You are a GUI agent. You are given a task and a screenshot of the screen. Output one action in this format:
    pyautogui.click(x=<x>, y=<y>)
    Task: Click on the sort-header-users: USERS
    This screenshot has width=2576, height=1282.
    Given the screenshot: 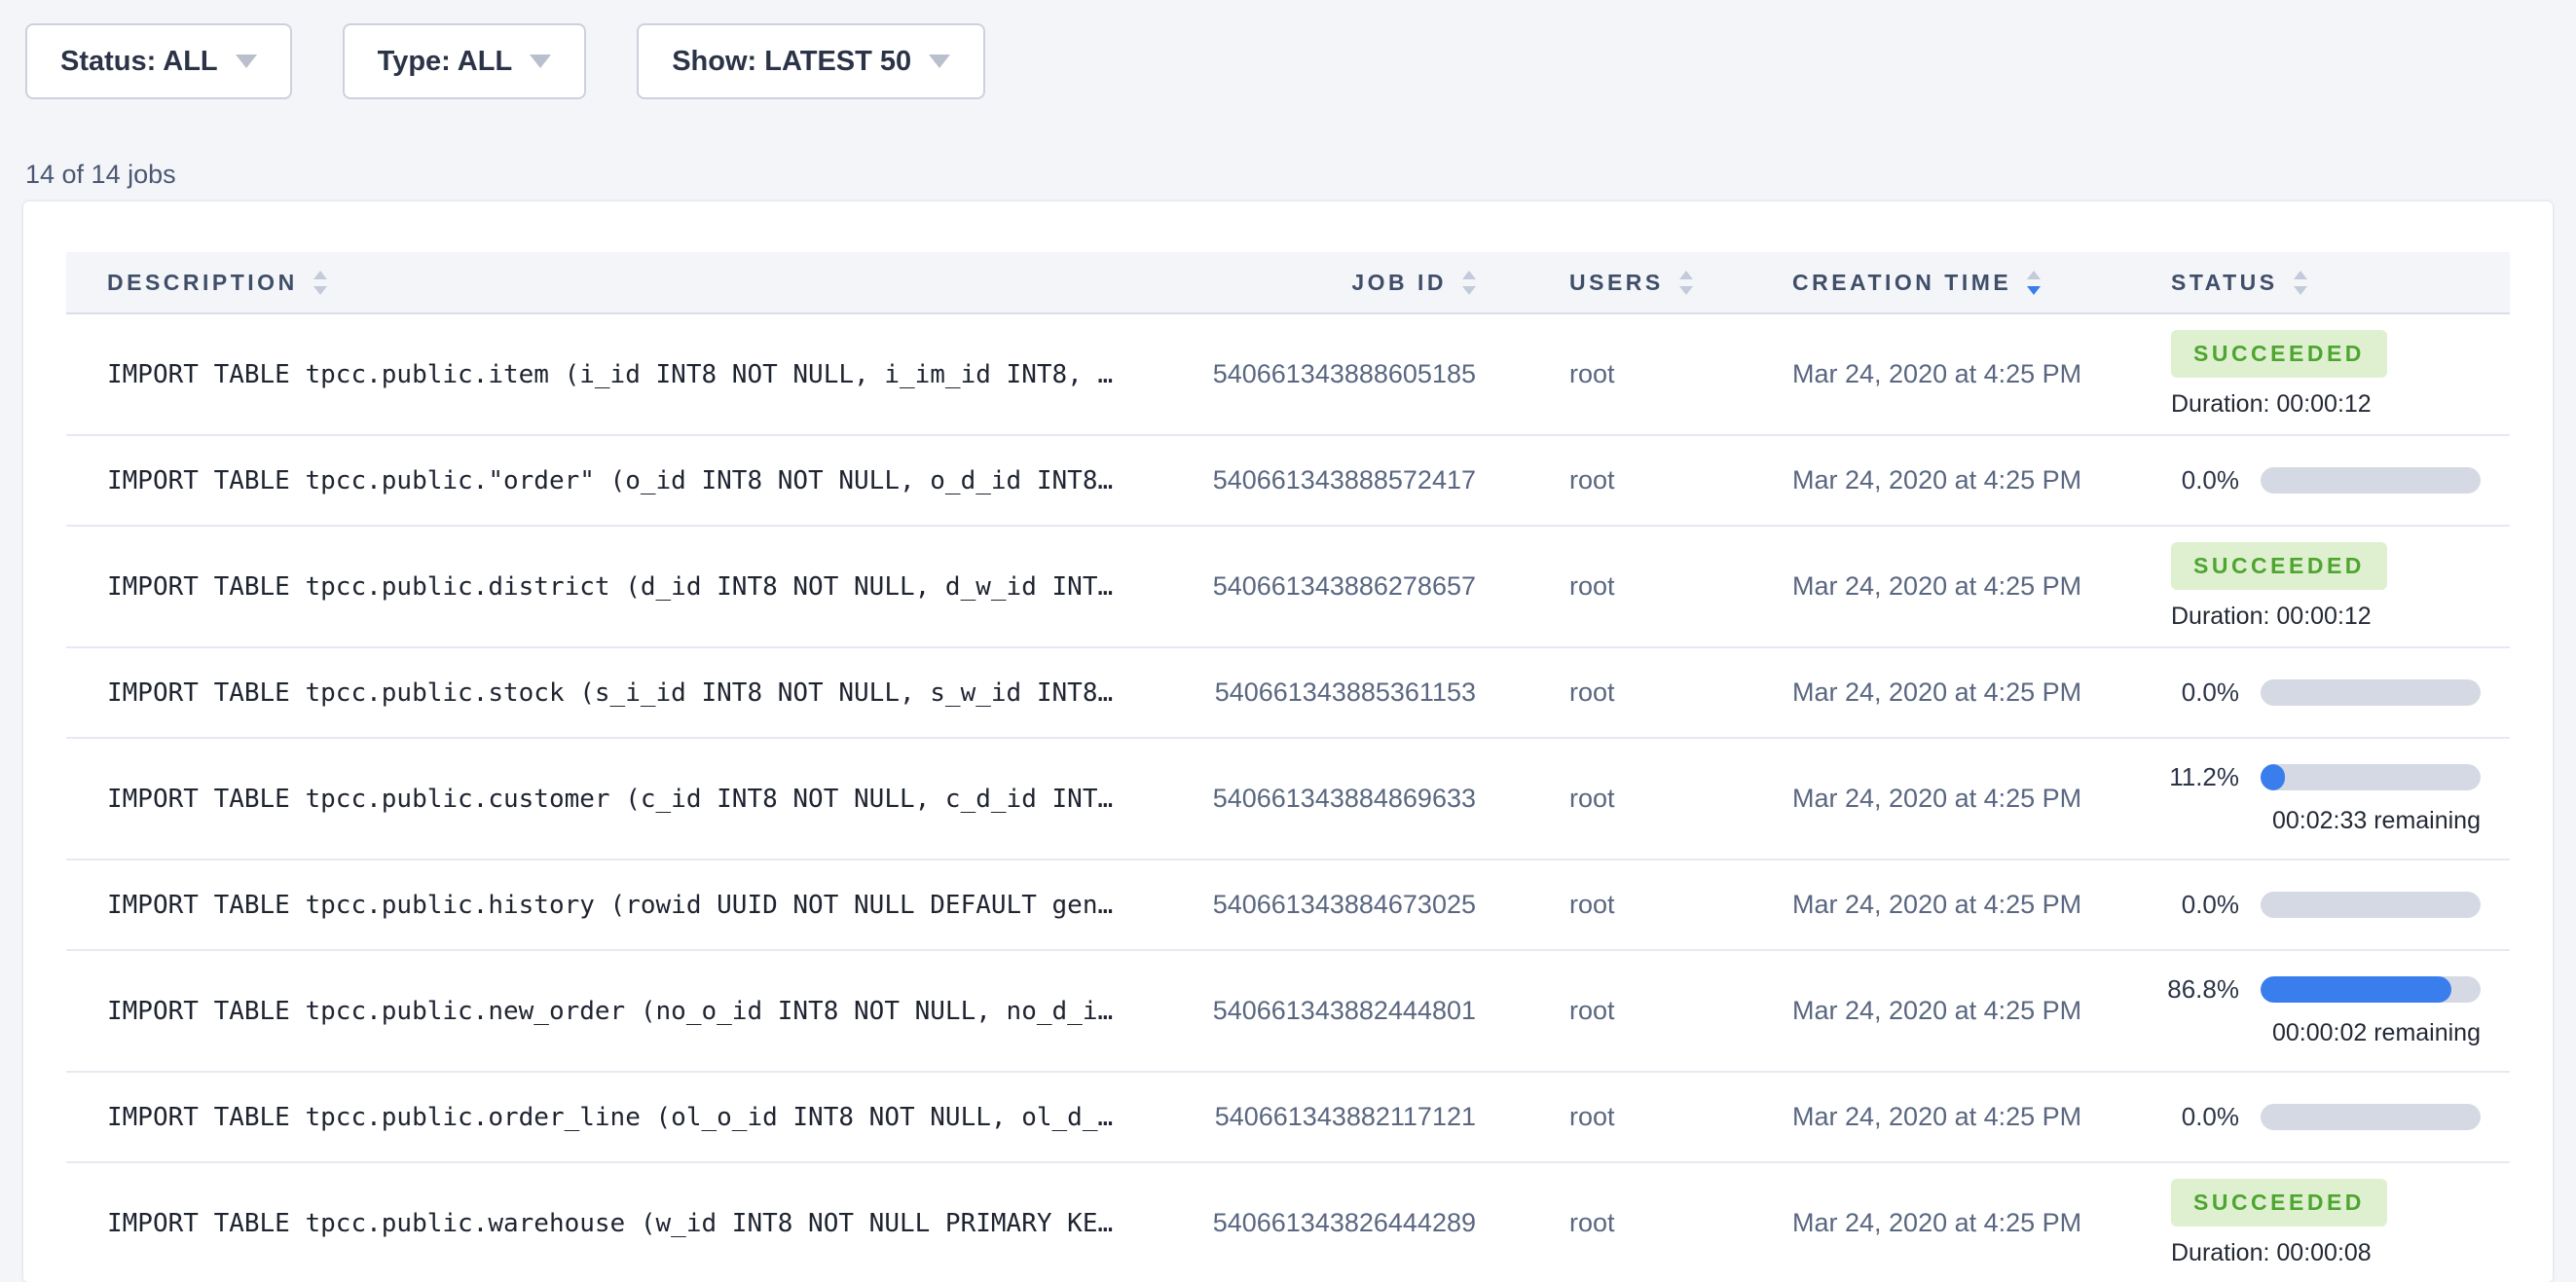 What is the action you would take?
    pyautogui.click(x=1634, y=283)
    